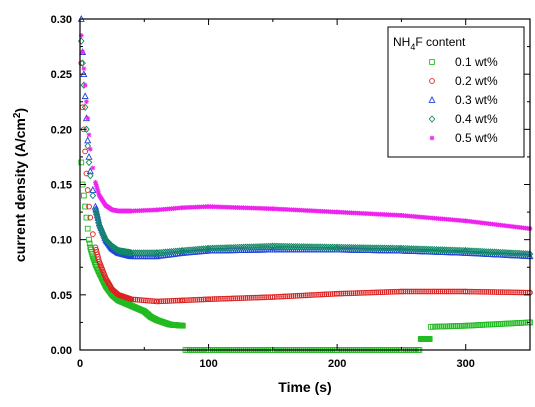 The width and height of the screenshot is (535, 407). Describe the element at coordinates (61, 296) in the screenshot. I see `y-tick-label: 0.05` at that location.